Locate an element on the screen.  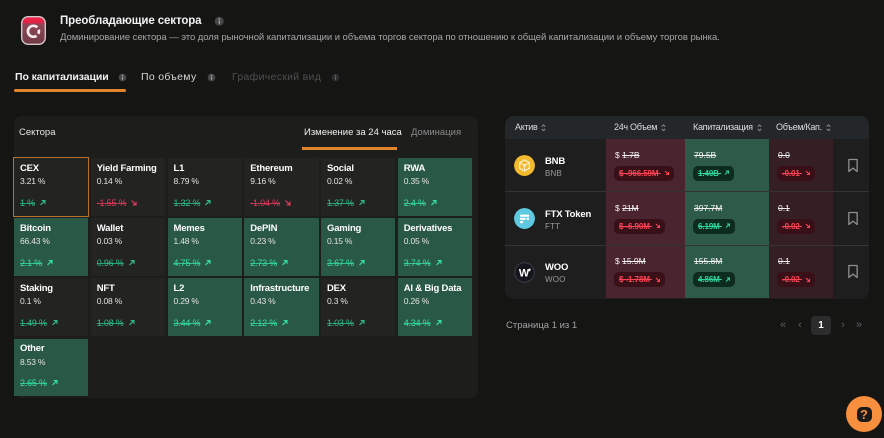
svg-text: W is located at coordinates (524, 273).